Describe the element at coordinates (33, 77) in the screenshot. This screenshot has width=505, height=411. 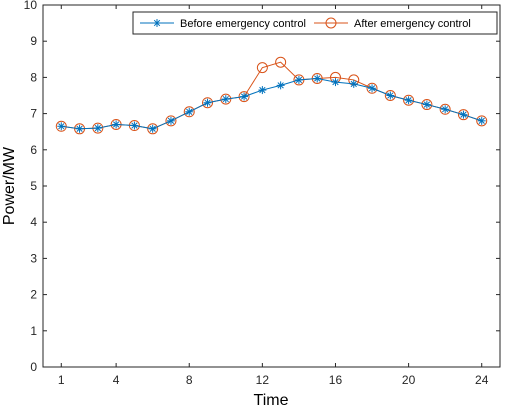
I see `y-tick-label: 8` at that location.